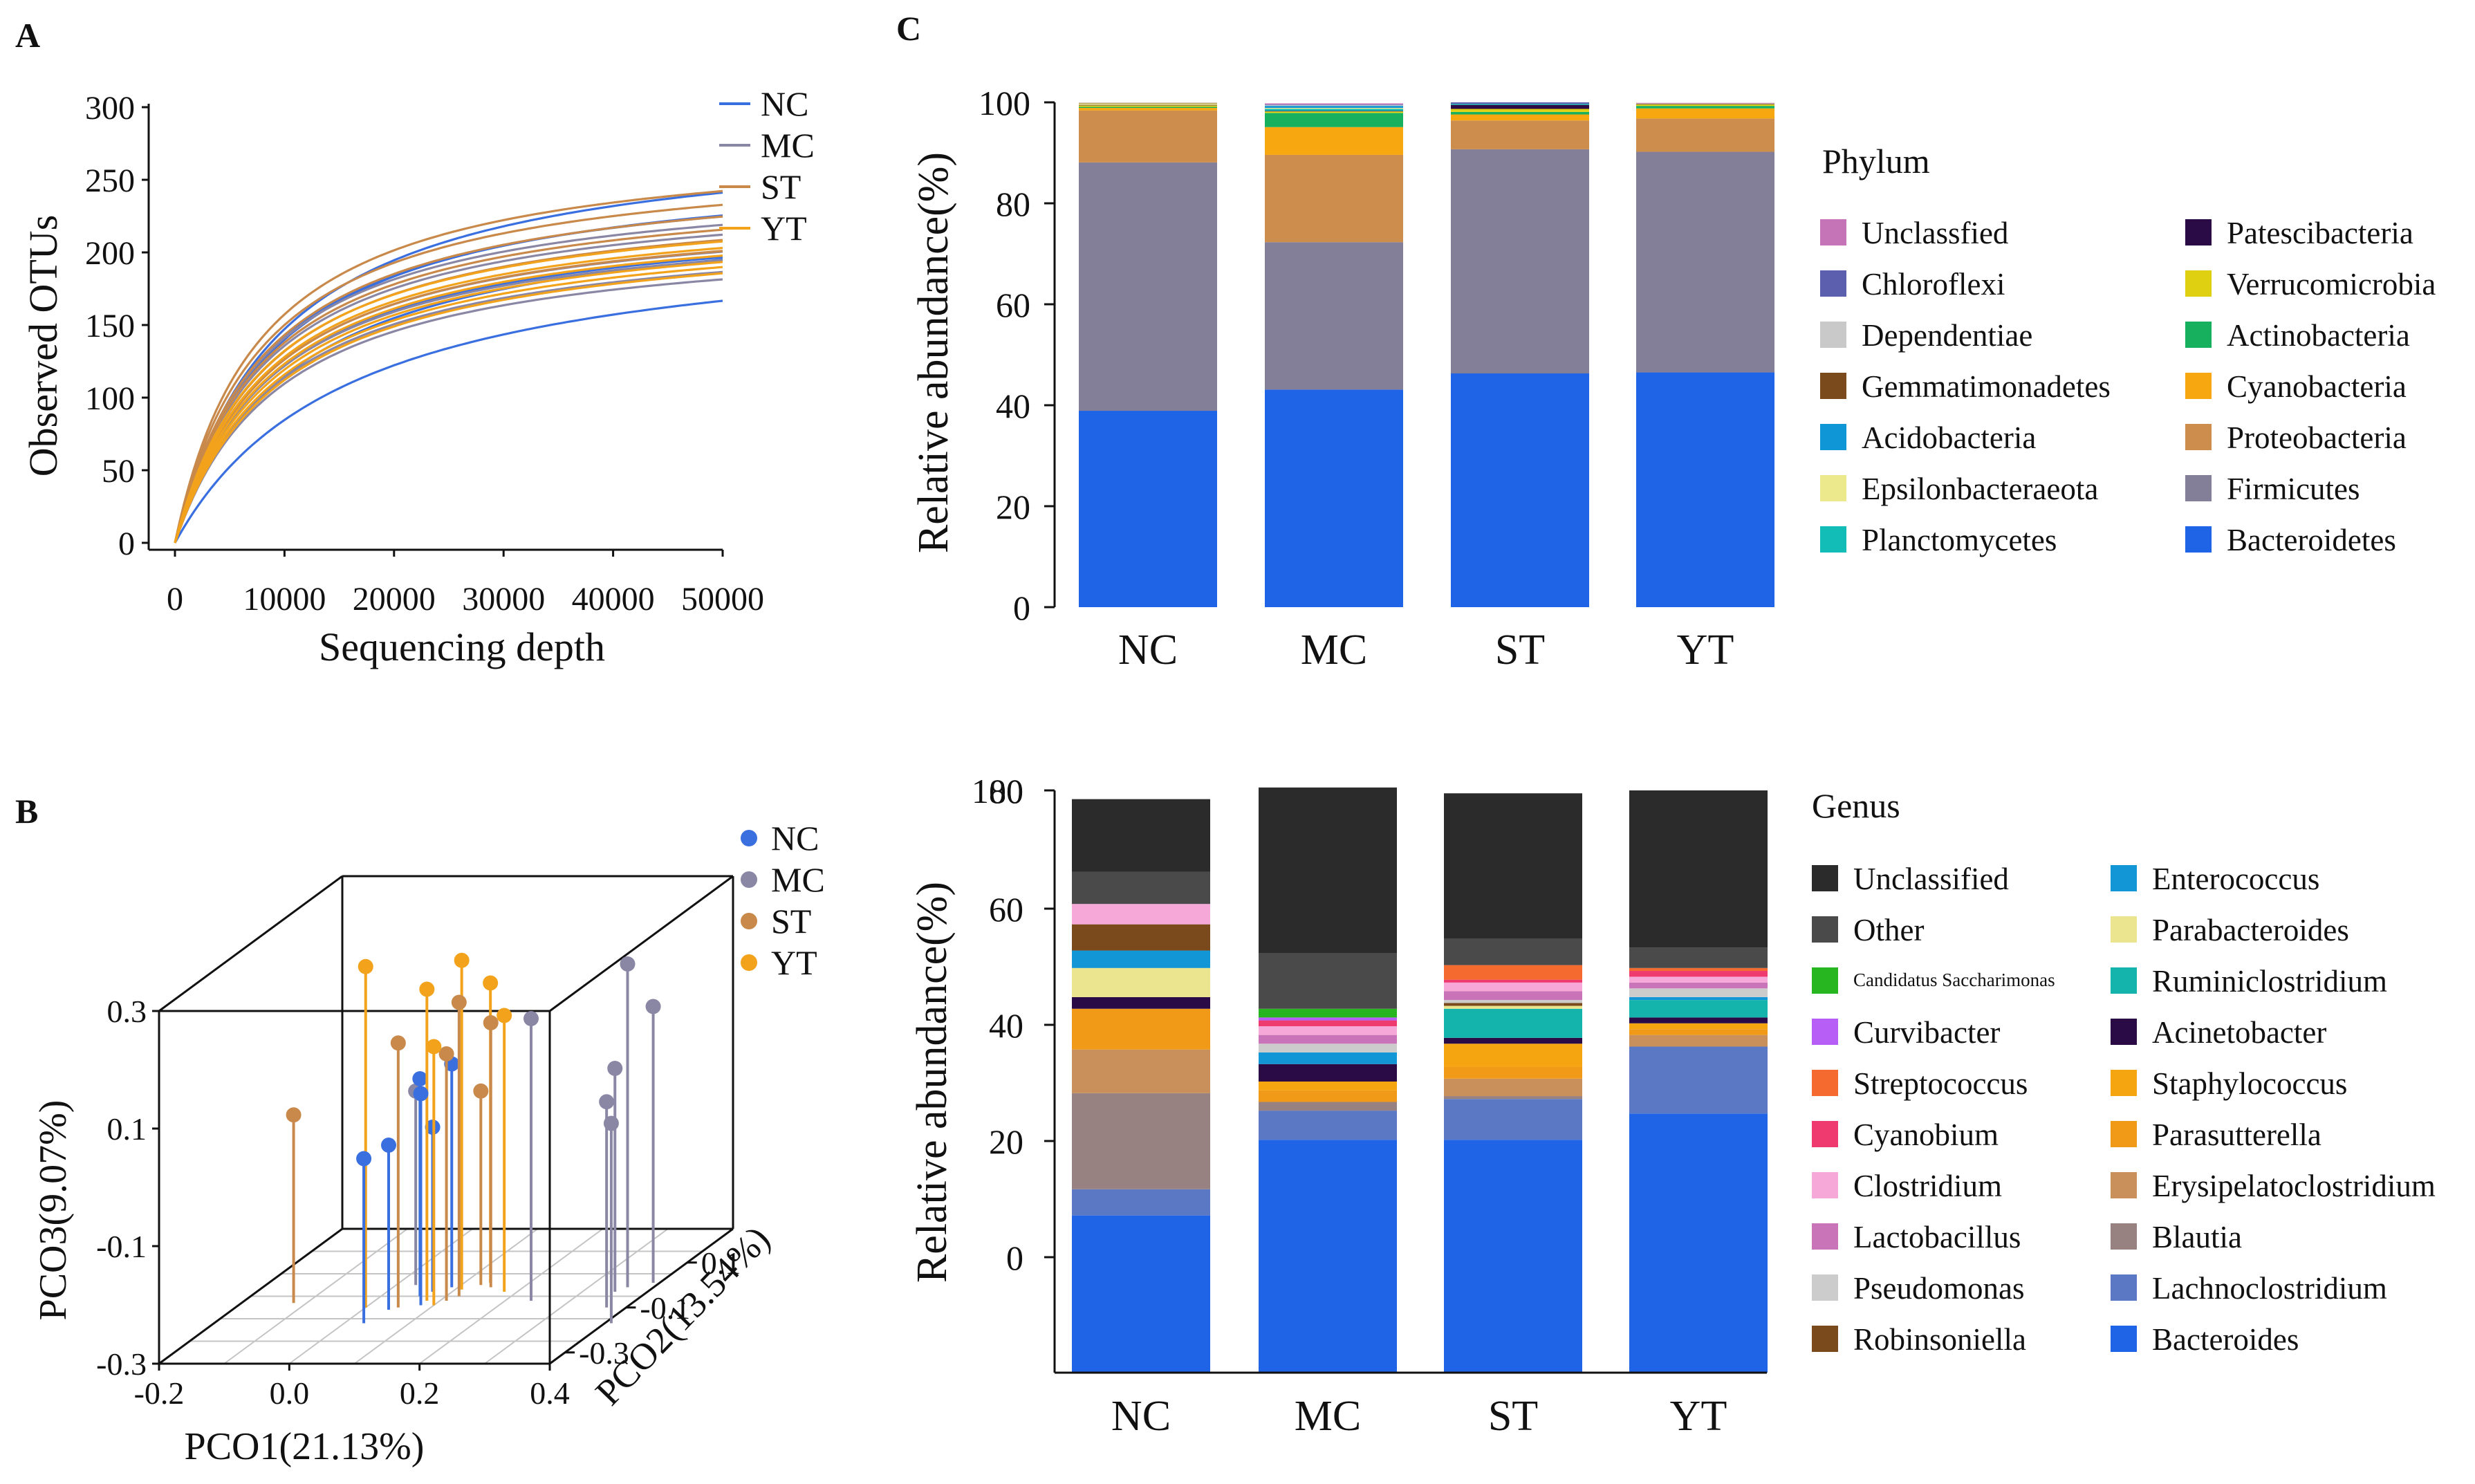 The image size is (2475, 1484). What do you see at coordinates (2236, 1134) in the screenshot?
I see `legend-label-parasutterella: Parasutterella` at bounding box center [2236, 1134].